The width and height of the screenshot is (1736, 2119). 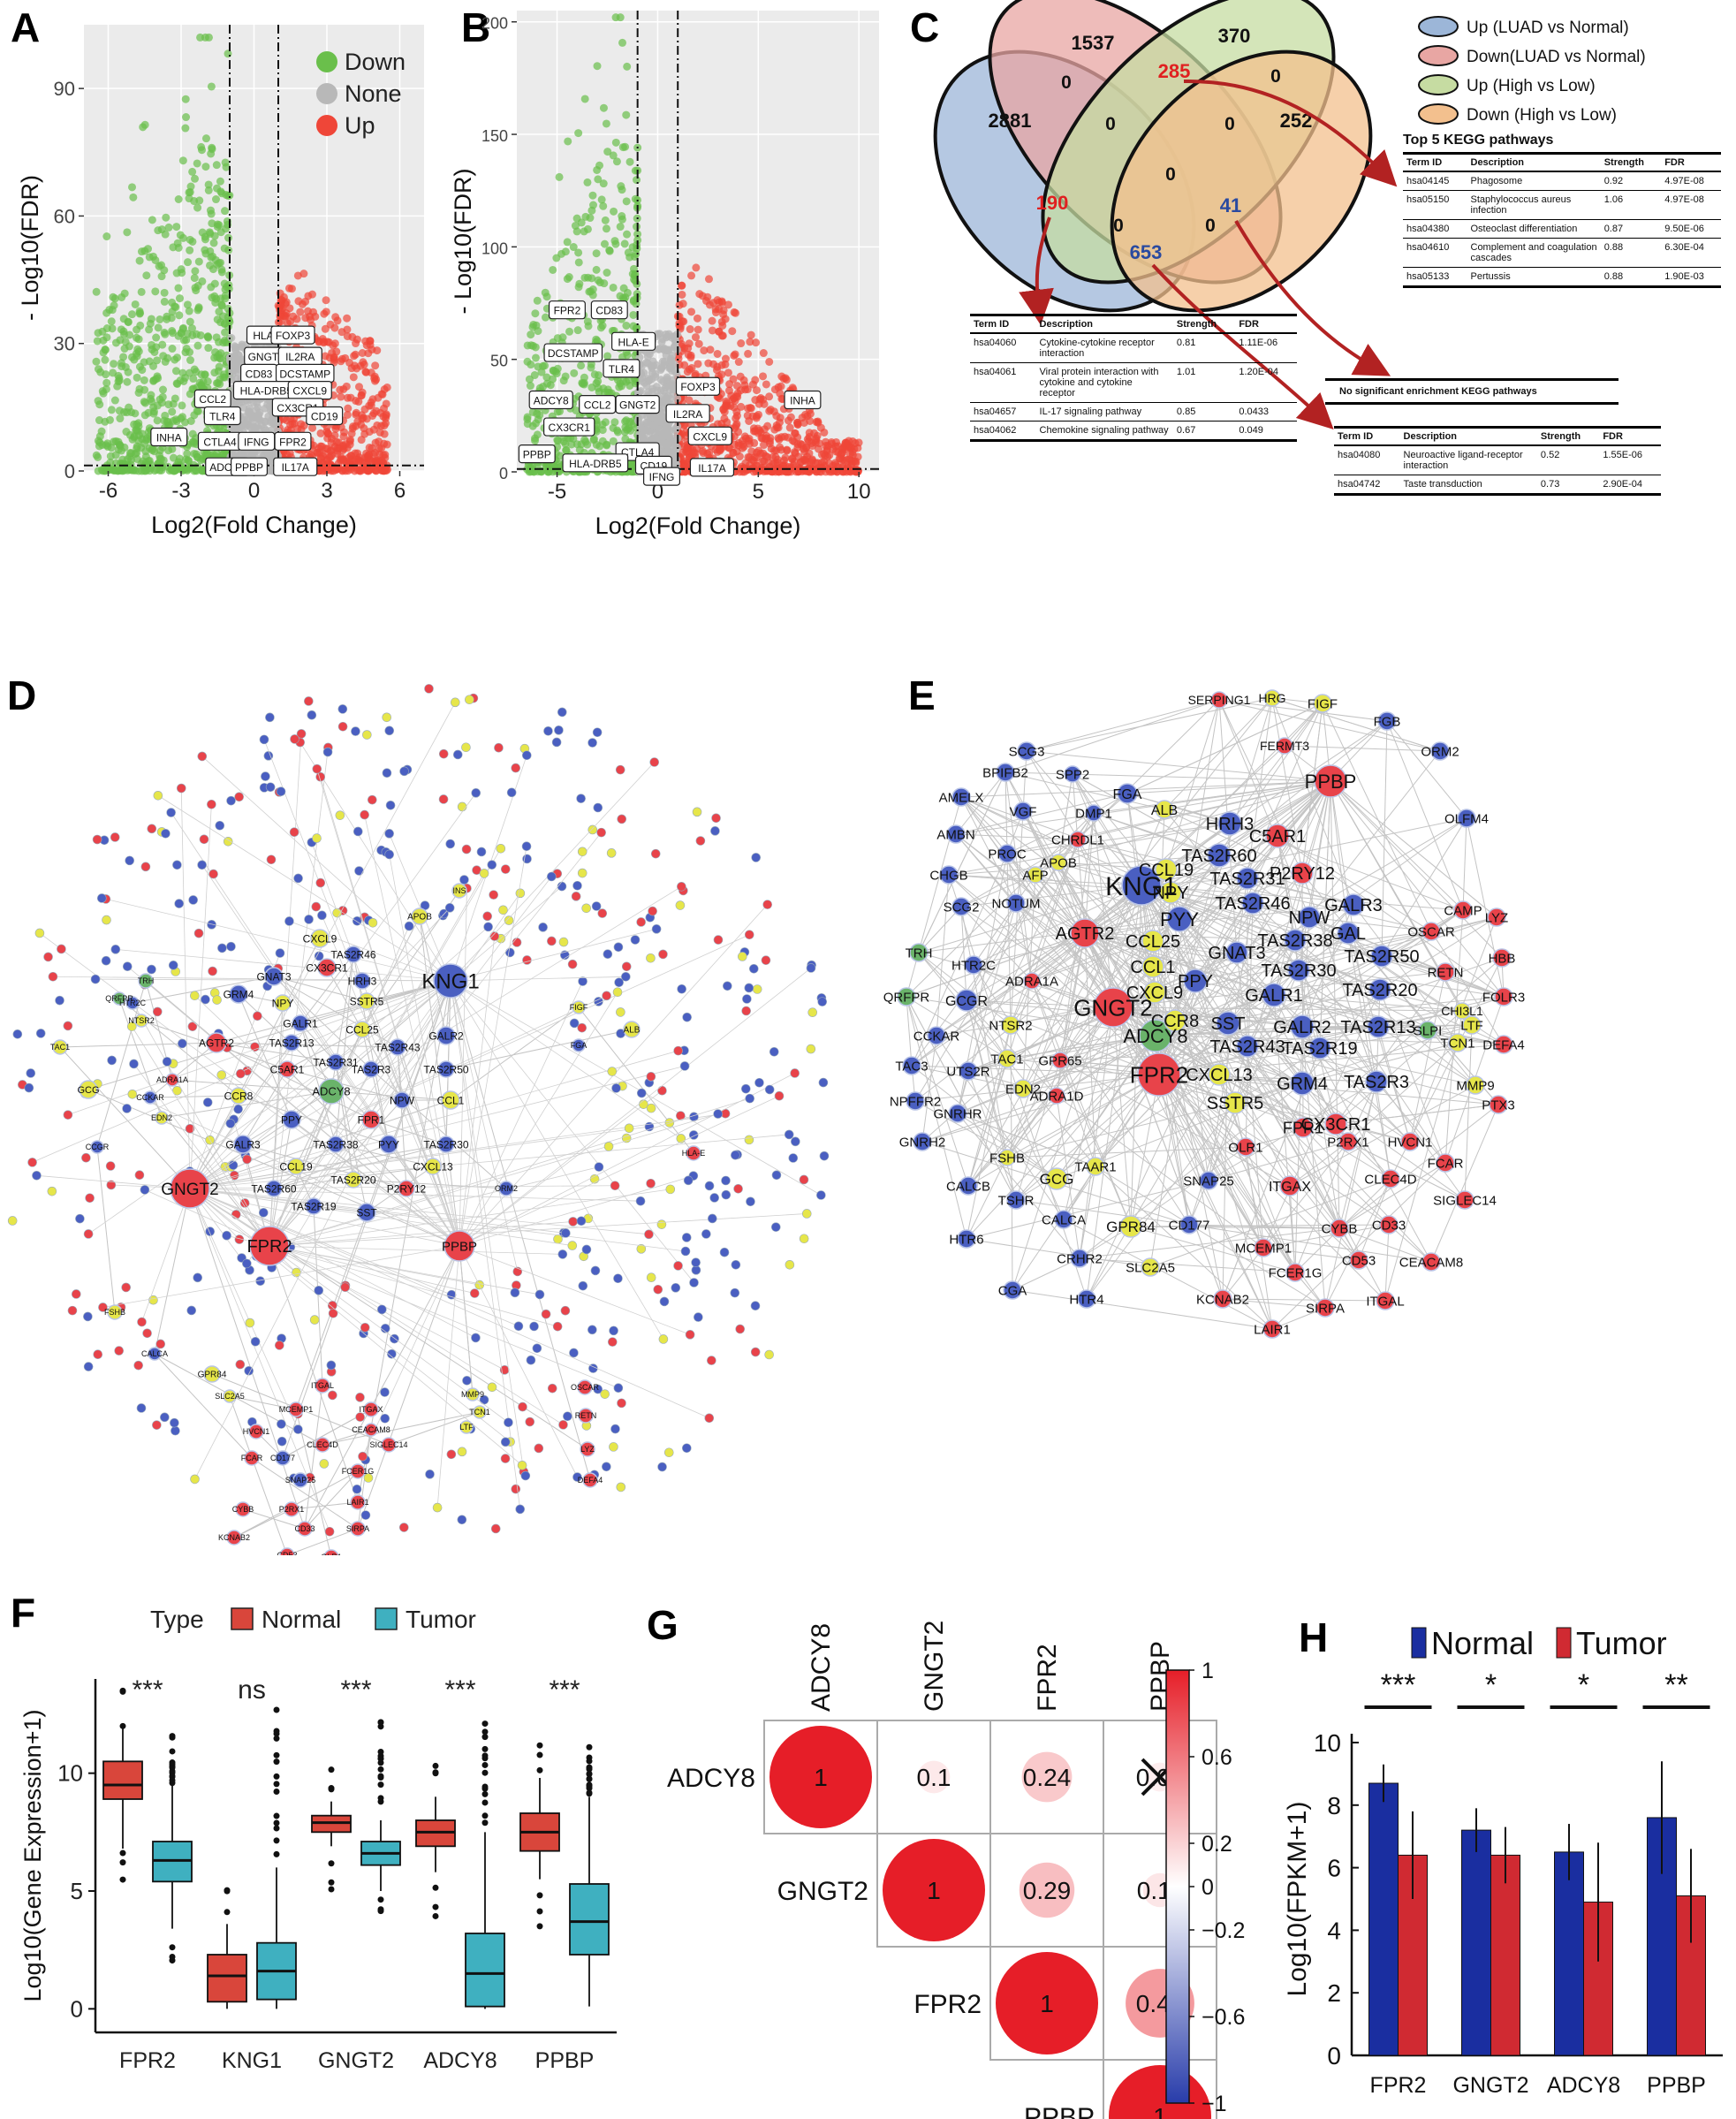 I want to click on kegg-cell: 0.52, so click(x=1568, y=460).